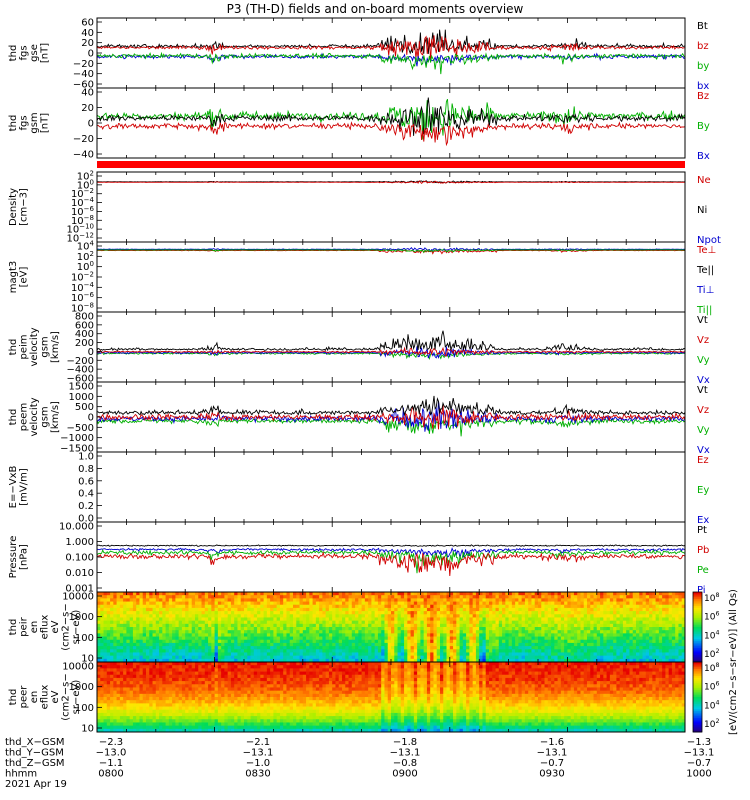 This screenshot has height=800, width=750. What do you see at coordinates (391, 487) in the screenshot?
I see `panel-frame-efield` at bounding box center [391, 487].